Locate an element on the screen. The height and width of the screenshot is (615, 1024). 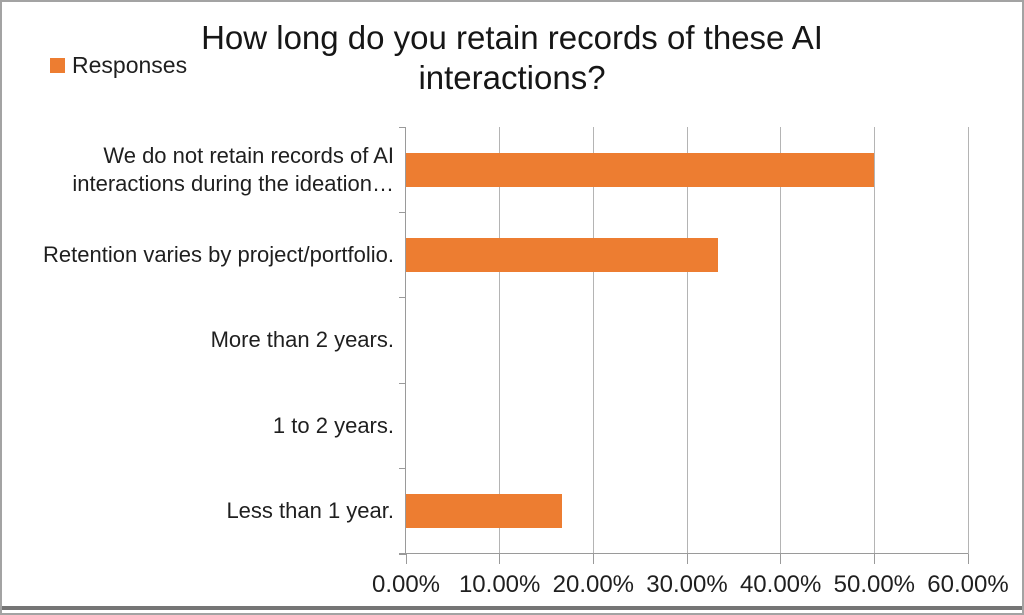
category-label: 1 to 2 years. is located at coordinates (333, 425).